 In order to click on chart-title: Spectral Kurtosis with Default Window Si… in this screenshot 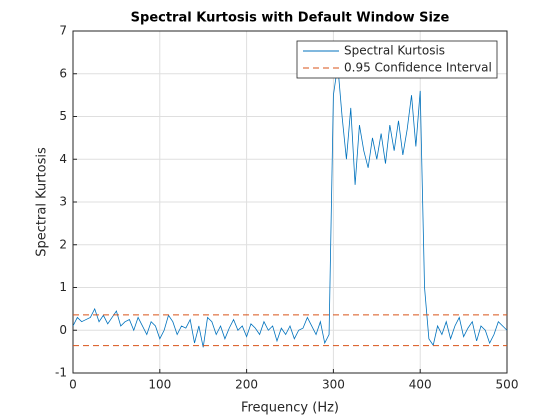, I will do `click(290, 18)`.